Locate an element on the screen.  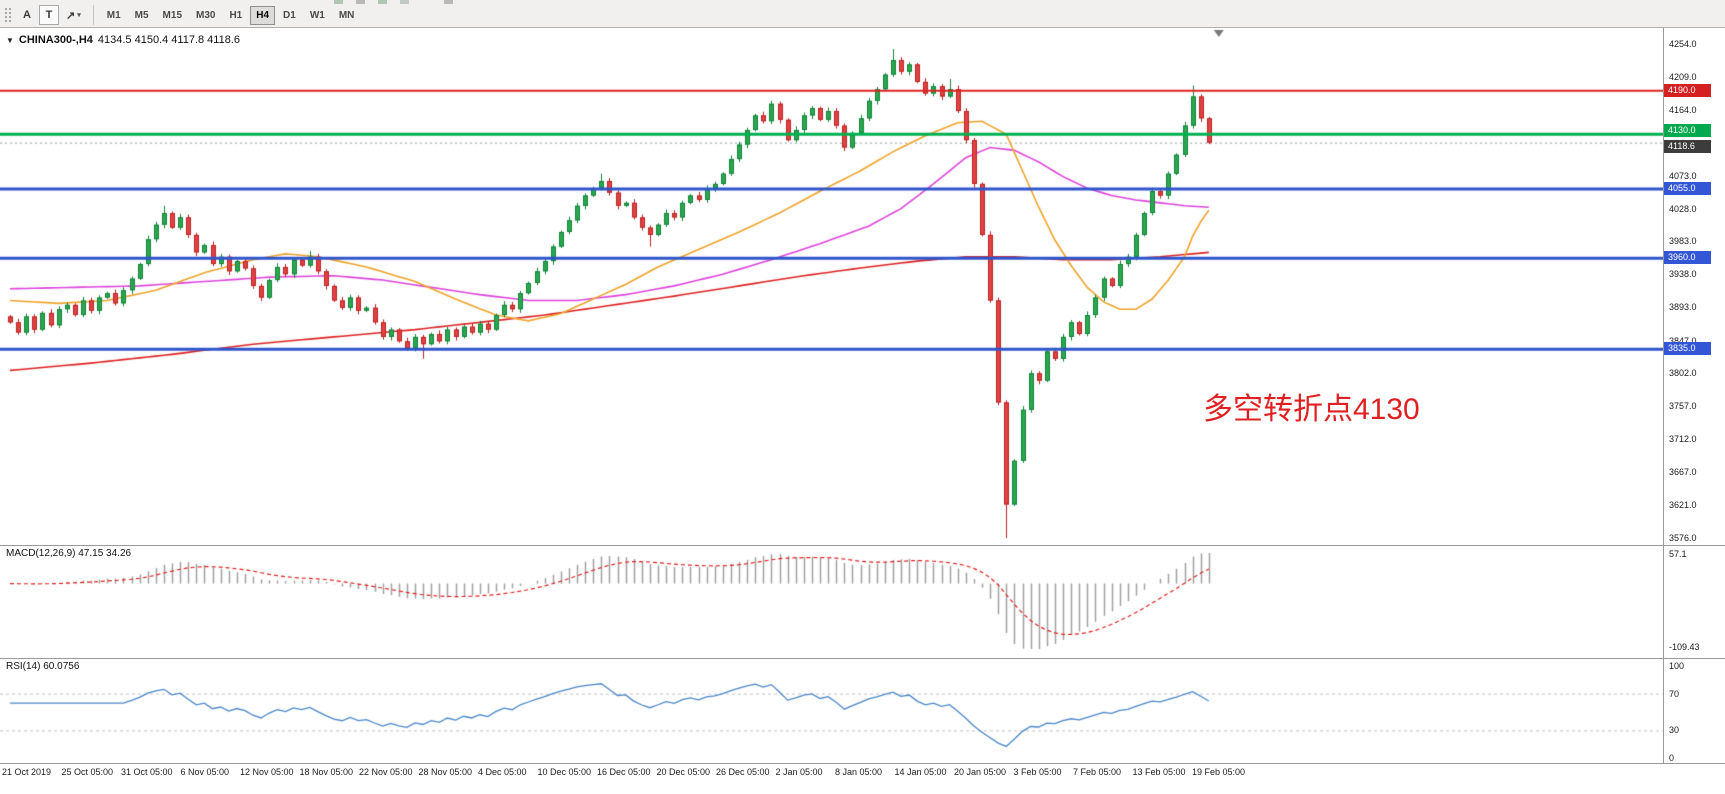
time-axis-label: 18 Nov 05:00 is located at coordinates (326, 772).